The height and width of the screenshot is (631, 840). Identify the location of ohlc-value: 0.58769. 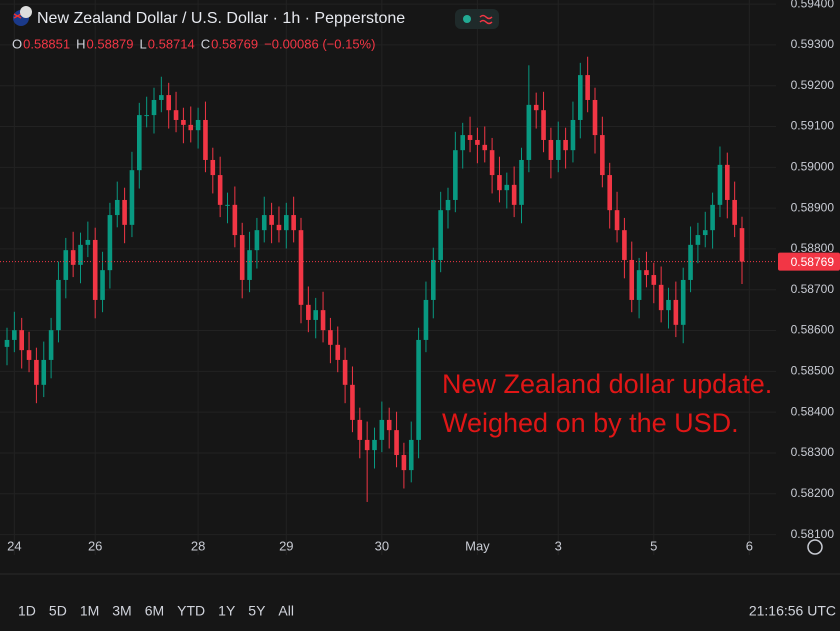
(234, 43).